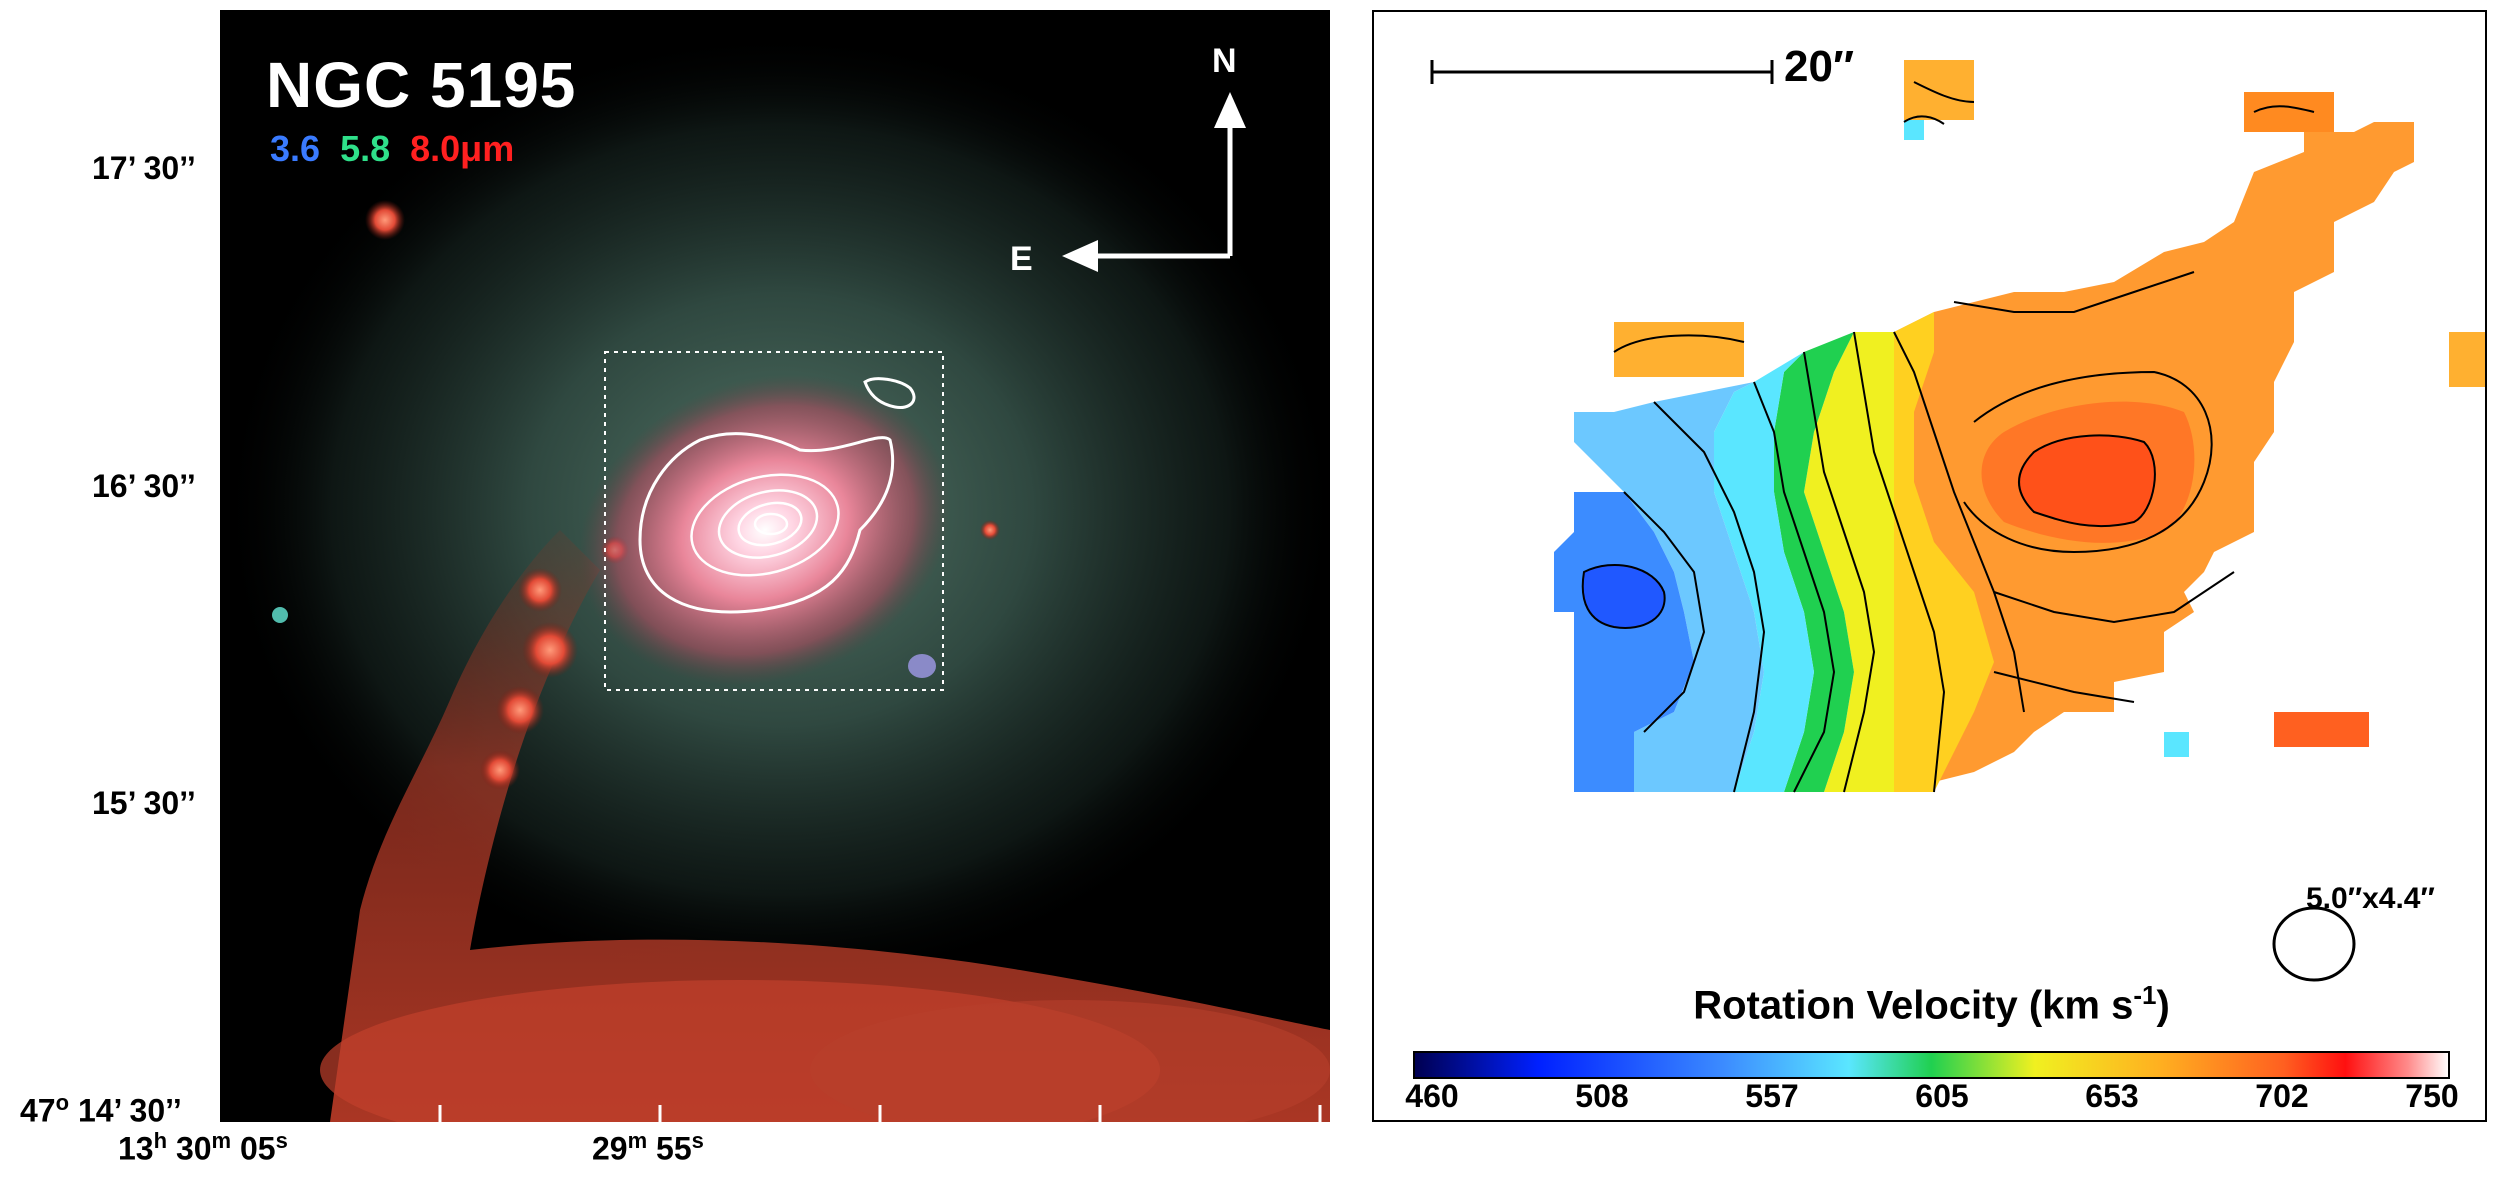  I want to click on colorbar-tick: 557, so click(1772, 1096).